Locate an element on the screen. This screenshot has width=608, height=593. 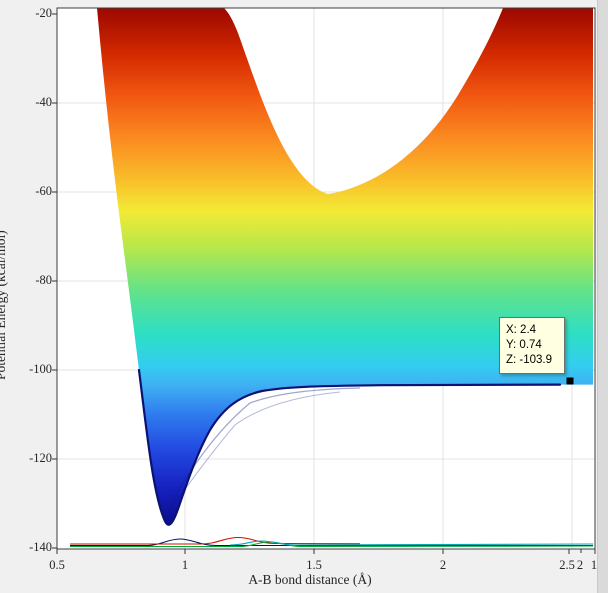
y-tick-label: -100 is located at coordinates (40, 369).